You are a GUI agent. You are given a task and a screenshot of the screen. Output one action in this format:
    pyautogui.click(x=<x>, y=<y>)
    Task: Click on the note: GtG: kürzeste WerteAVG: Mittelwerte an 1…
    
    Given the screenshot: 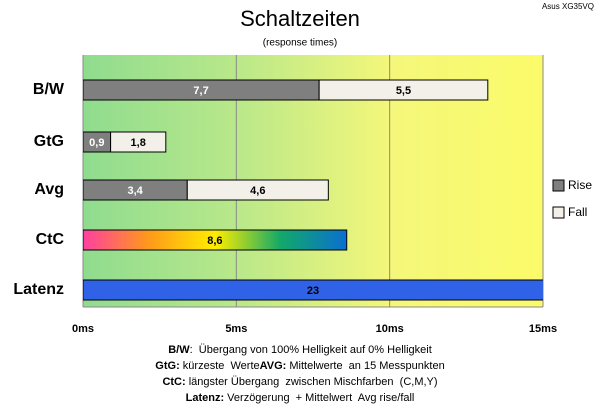 What is the action you would take?
    pyautogui.click(x=299, y=366)
    